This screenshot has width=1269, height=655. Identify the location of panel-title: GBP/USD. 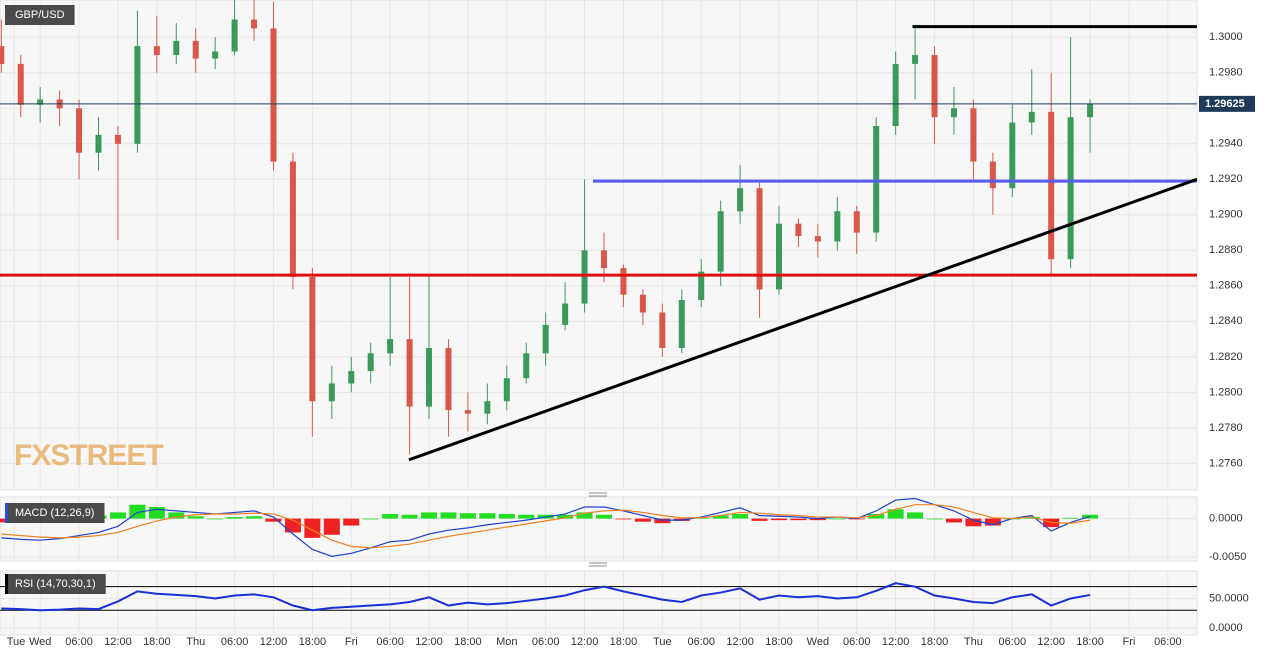
(40, 15).